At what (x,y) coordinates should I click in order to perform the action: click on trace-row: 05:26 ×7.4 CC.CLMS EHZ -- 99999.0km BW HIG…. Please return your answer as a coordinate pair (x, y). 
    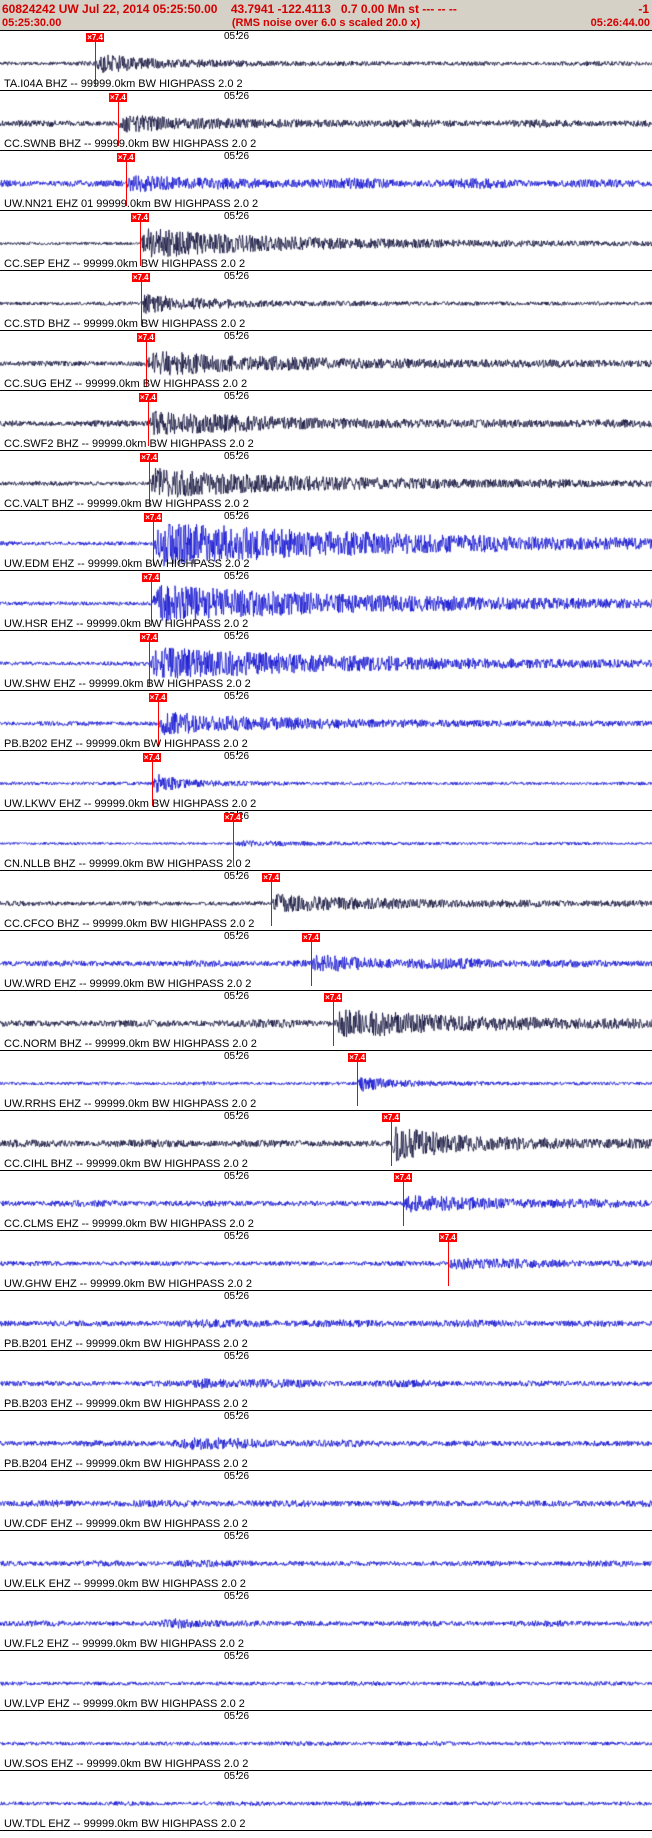
    Looking at the image, I should click on (326, 1201).